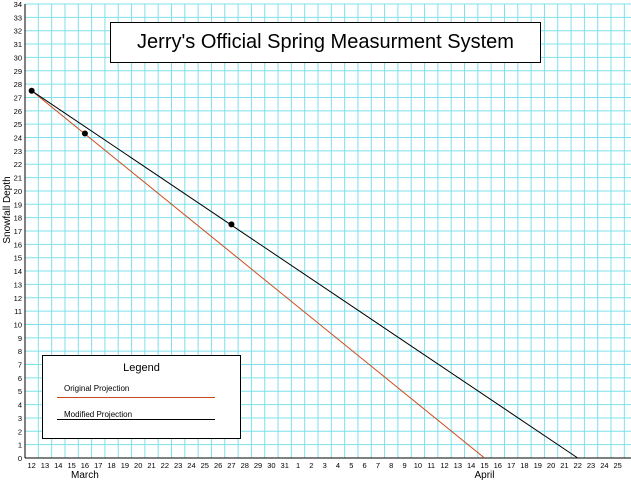 The width and height of the screenshot is (631, 480). What do you see at coordinates (20, 418) in the screenshot?
I see `y-tick-label: 3` at bounding box center [20, 418].